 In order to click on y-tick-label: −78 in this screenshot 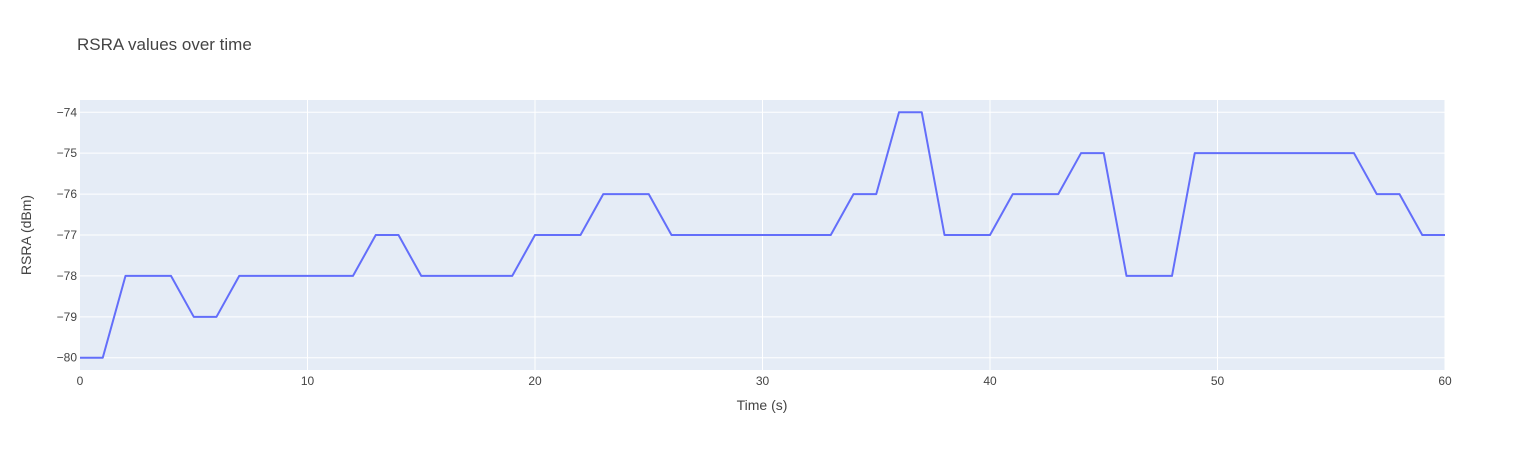, I will do `click(67, 276)`.